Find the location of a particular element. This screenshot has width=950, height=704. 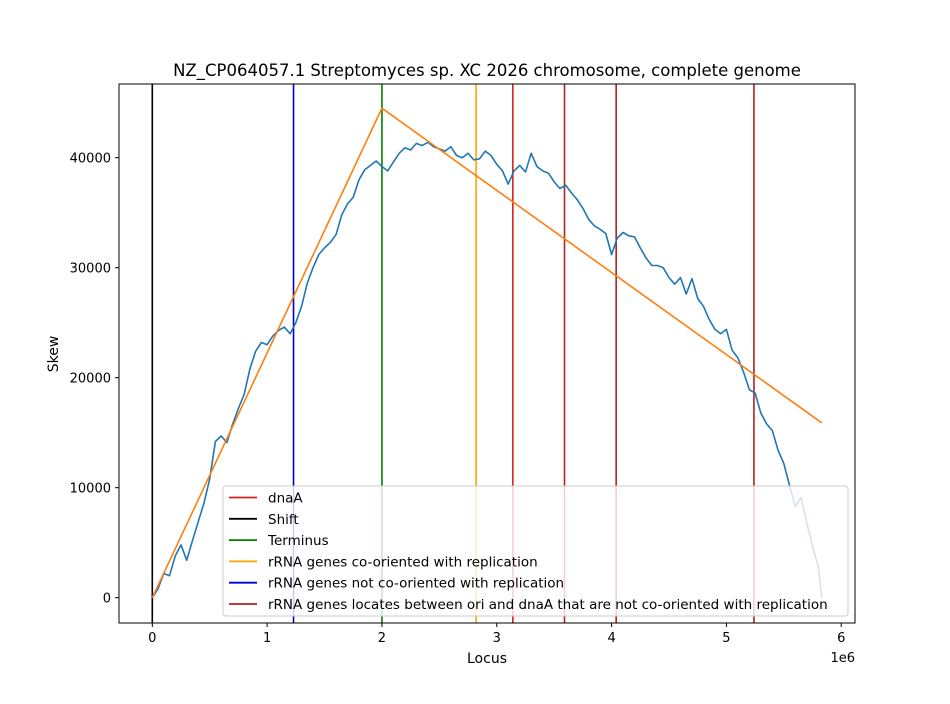

x-tick-label: 6 is located at coordinates (841, 638).